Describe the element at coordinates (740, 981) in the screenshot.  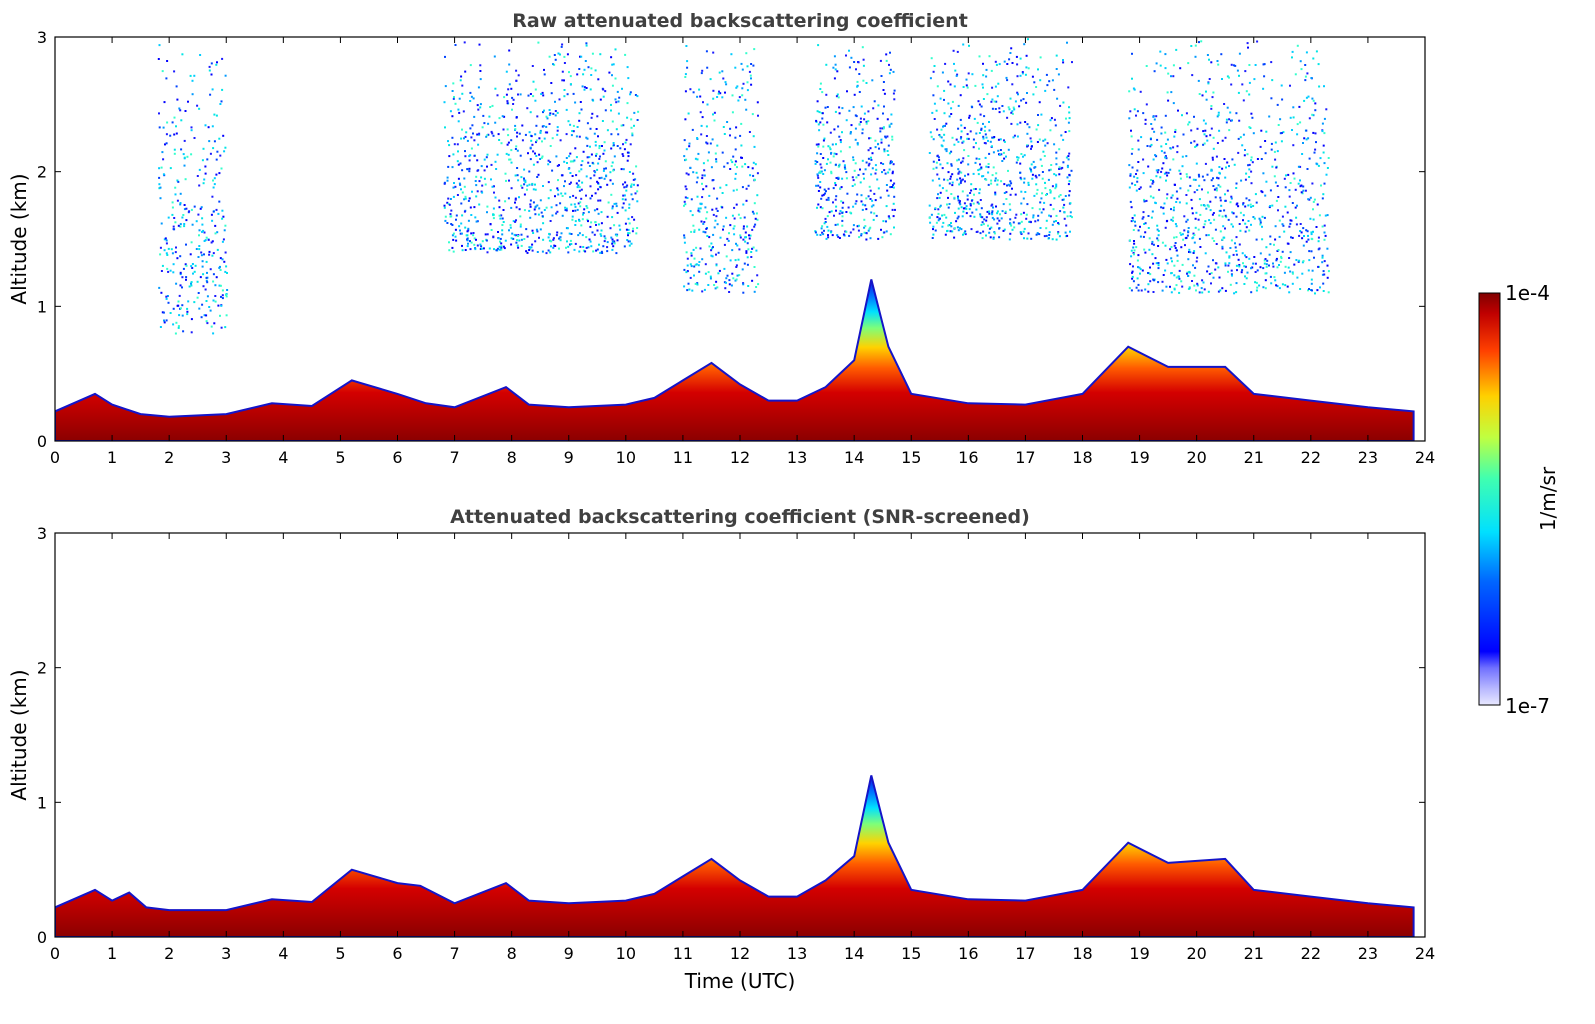
I see `screened-x-axis-label: Time (UTC)` at that location.